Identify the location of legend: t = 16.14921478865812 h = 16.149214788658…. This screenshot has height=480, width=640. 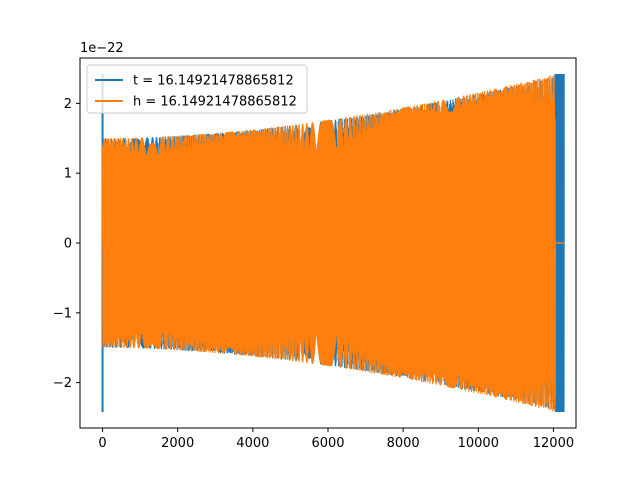
(197, 89).